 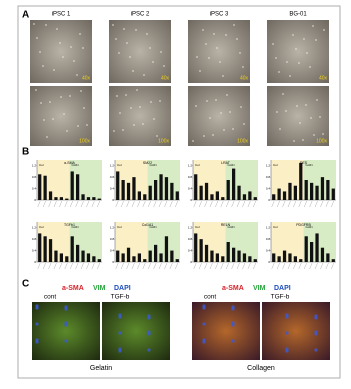 What do you see at coordinates (61, 15) in the screenshot?
I see `column-label: iPSC 1` at bounding box center [61, 15].